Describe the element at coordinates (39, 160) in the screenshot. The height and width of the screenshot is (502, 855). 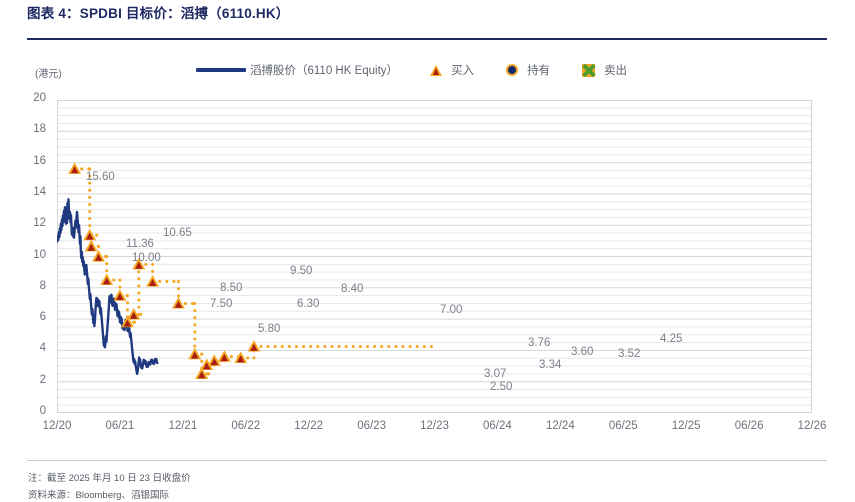
I see `y-axis-tick: 16` at that location.